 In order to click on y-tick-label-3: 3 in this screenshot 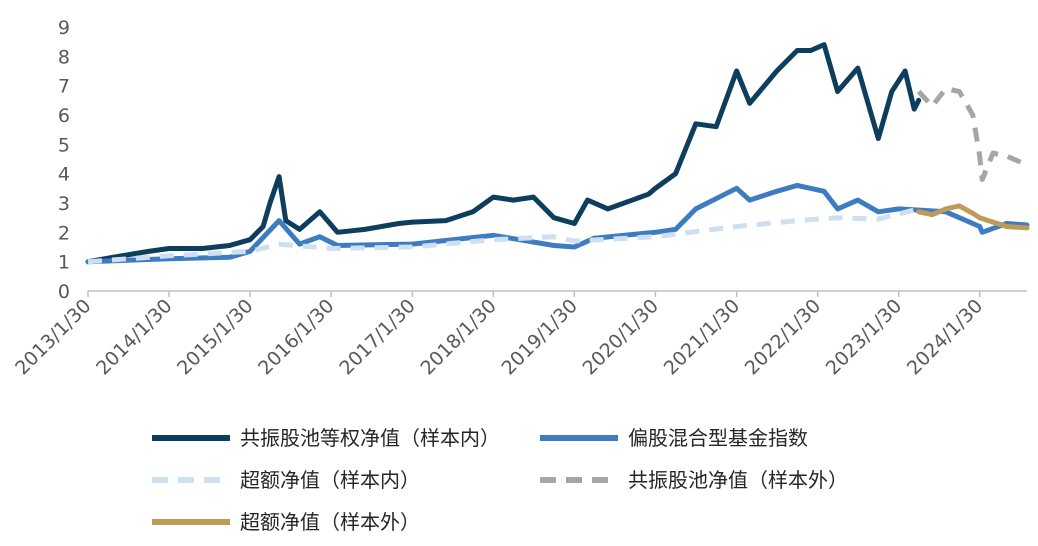, I will do `click(64, 204)`.